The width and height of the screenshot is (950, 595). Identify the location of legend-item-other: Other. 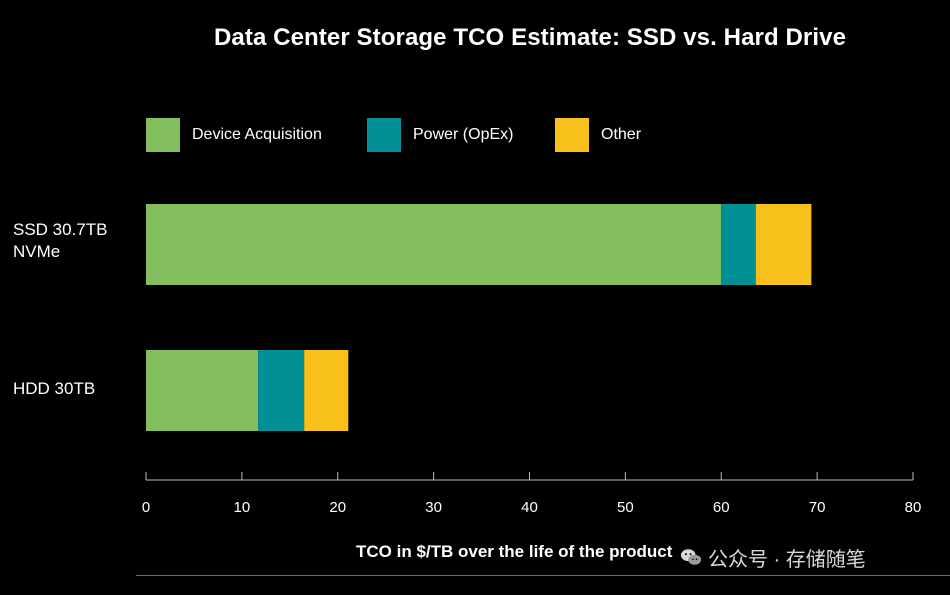
(598, 135).